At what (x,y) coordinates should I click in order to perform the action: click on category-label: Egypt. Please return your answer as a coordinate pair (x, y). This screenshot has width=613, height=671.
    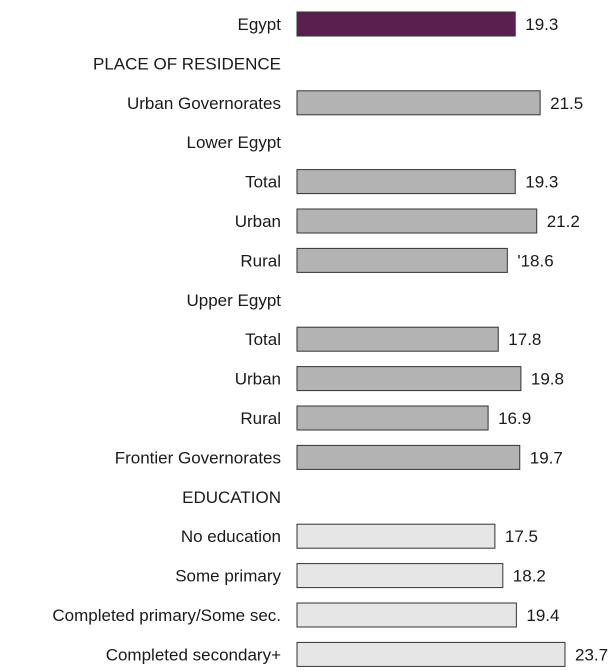
    Looking at the image, I should click on (260, 24).